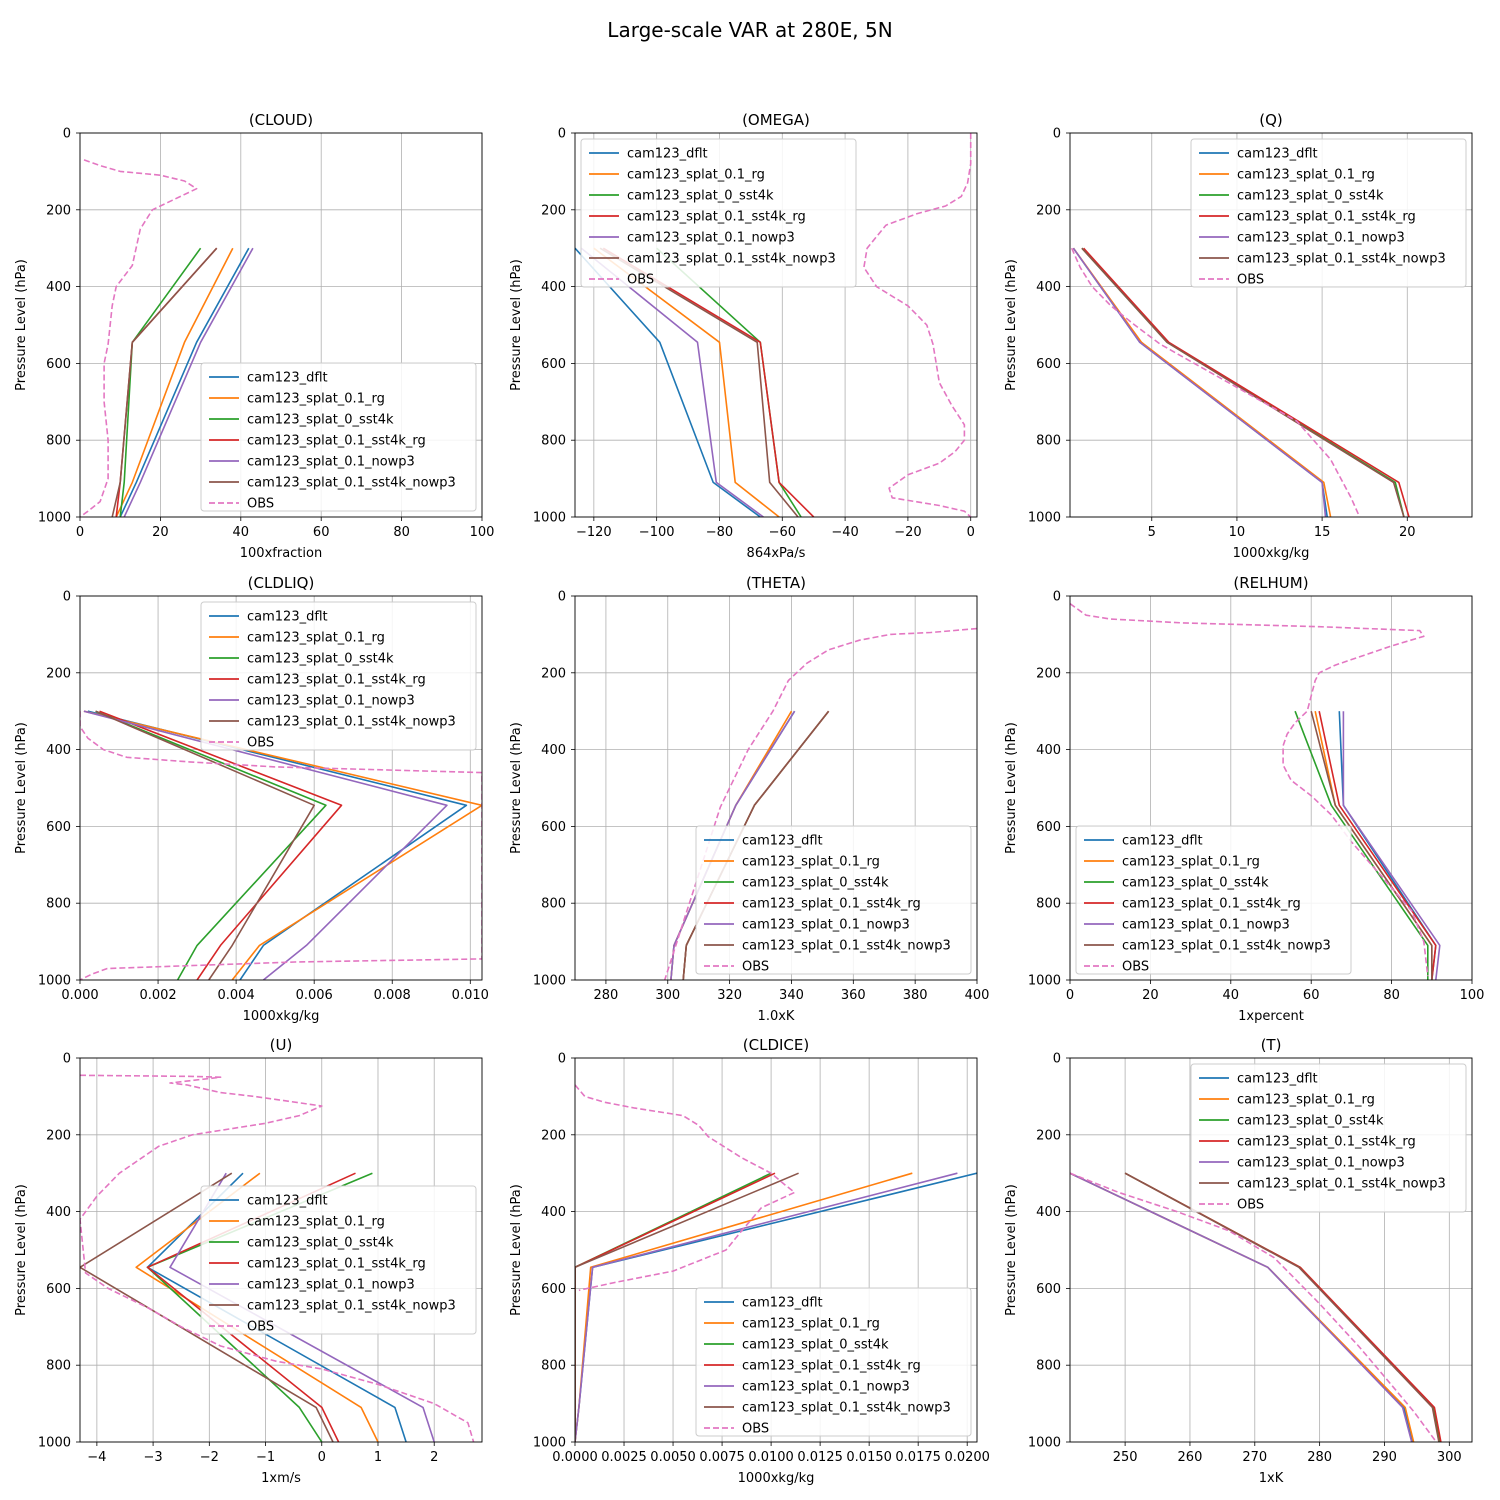 Image resolution: width=1500 pixels, height=1500 pixels. What do you see at coordinates (281, 553) in the screenshot?
I see `x-axis-label: 100xfraction` at bounding box center [281, 553].